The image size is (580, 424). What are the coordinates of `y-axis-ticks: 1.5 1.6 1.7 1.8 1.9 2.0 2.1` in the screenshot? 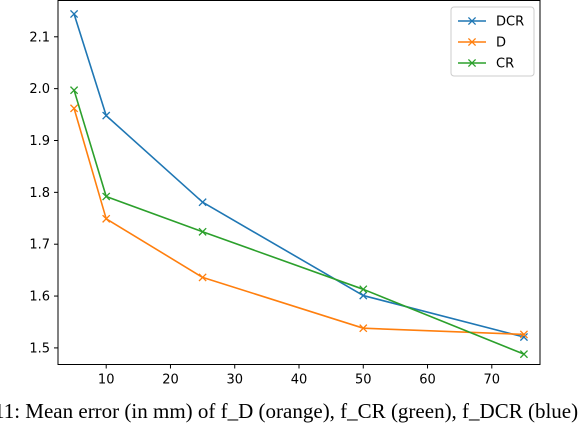 It's located at (43, 193).